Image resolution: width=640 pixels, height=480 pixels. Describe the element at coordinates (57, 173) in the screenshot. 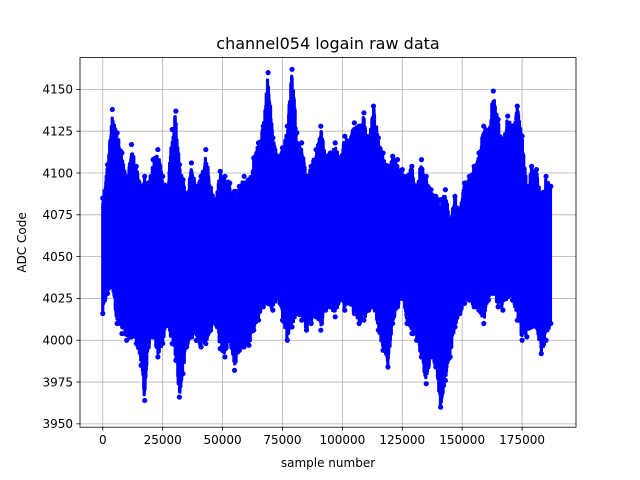

I see `y-tick-label: 4100` at that location.